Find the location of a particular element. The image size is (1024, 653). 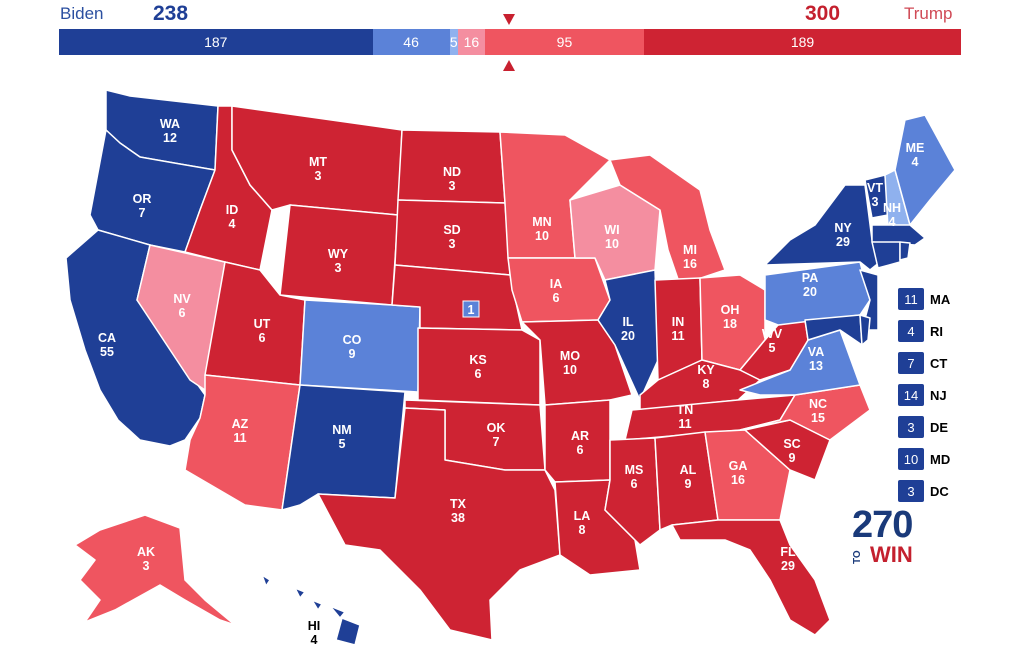

state-CT is located at coordinates (886, 255).